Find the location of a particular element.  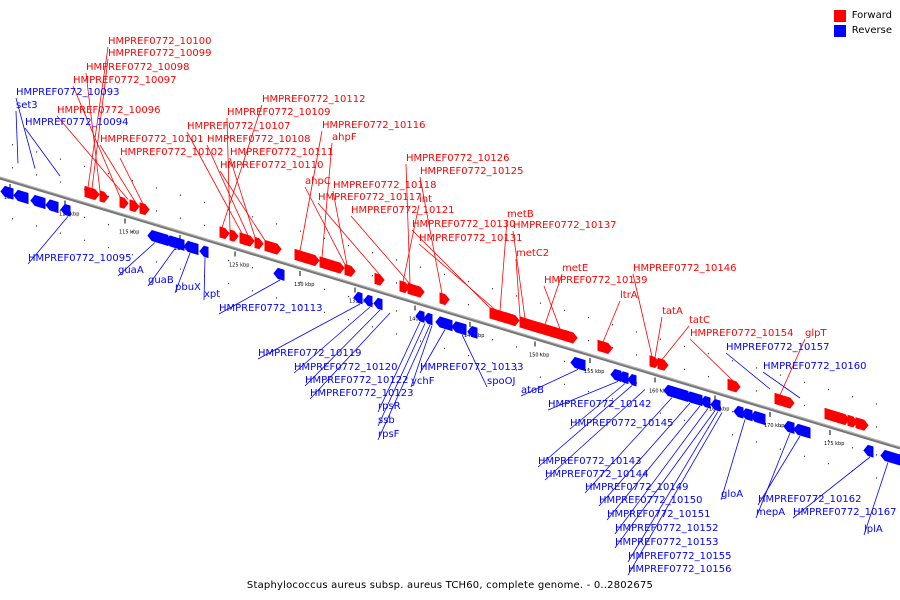

forward-gene-label: tatC is located at coordinates (699, 320).